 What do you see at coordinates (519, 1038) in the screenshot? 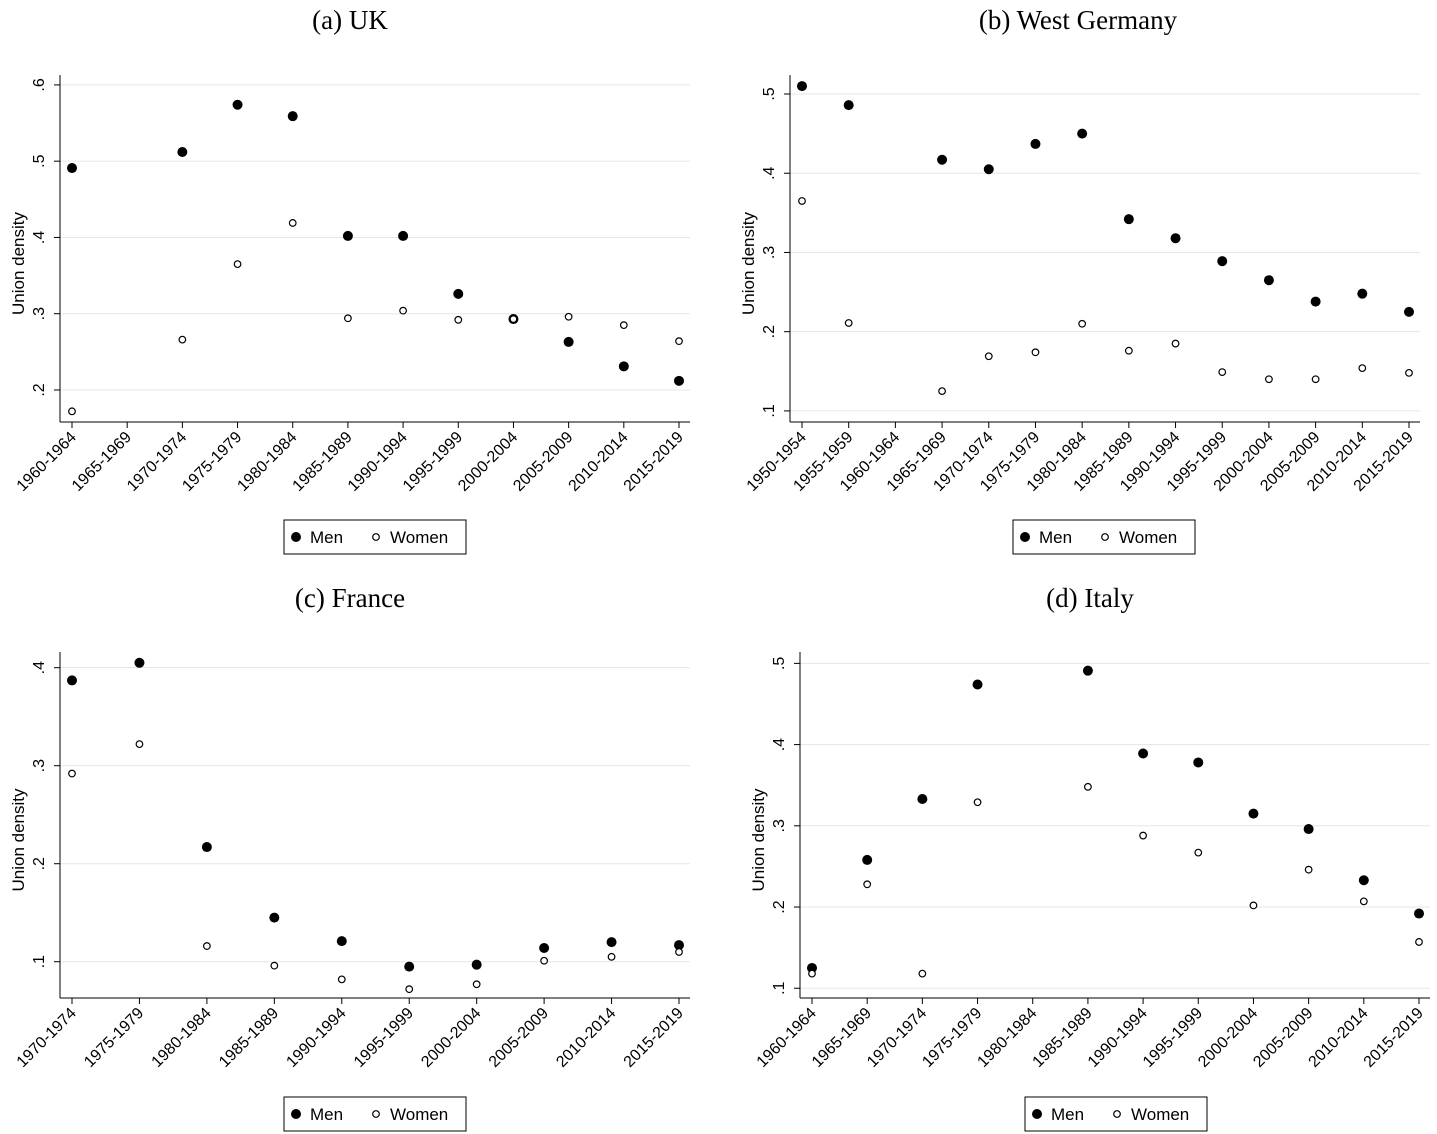
I see `x-tick-label: 2005-2009` at bounding box center [519, 1038].